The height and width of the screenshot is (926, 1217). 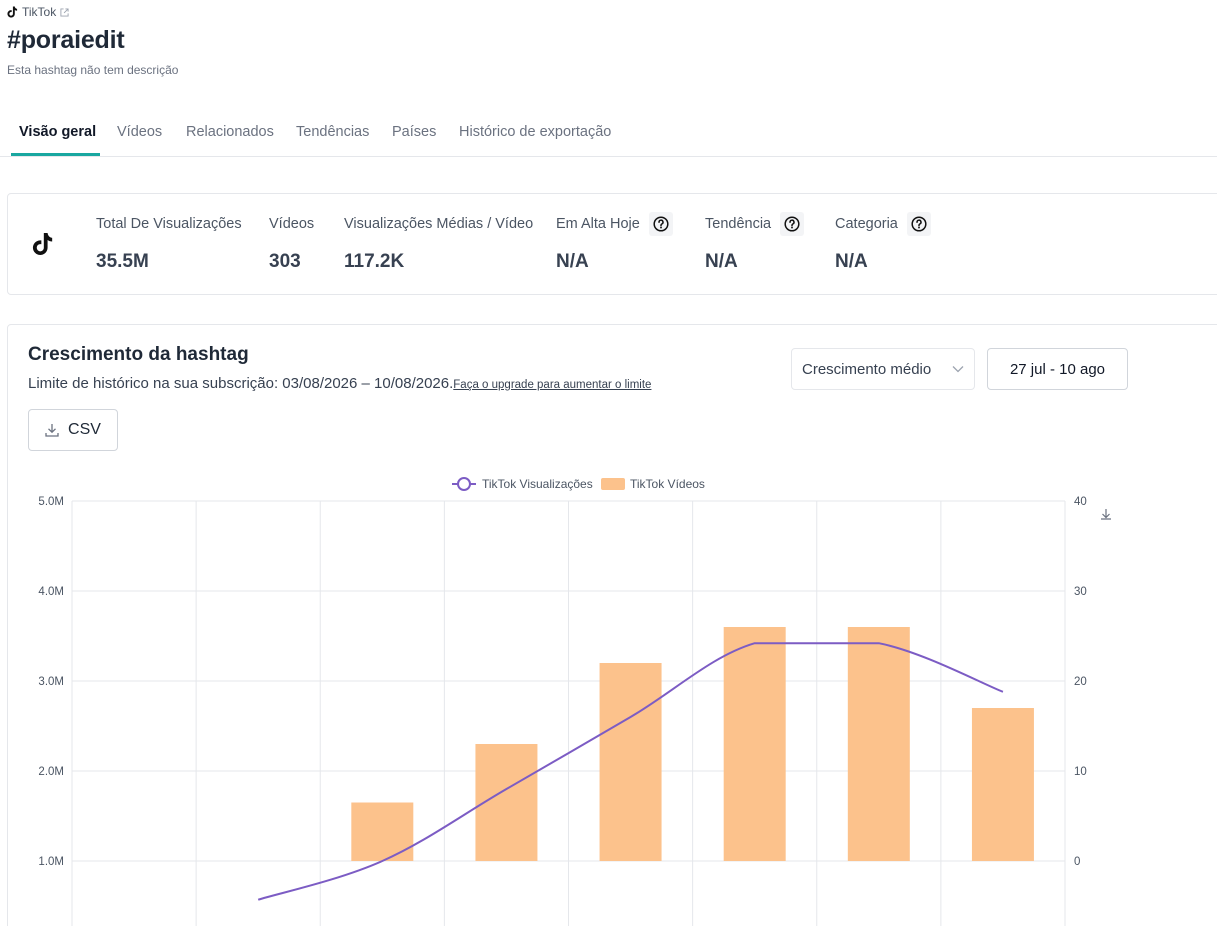 What do you see at coordinates (552, 385) in the screenshot?
I see `upgrade-link: Faça o upgrade para aumentar o limite` at bounding box center [552, 385].